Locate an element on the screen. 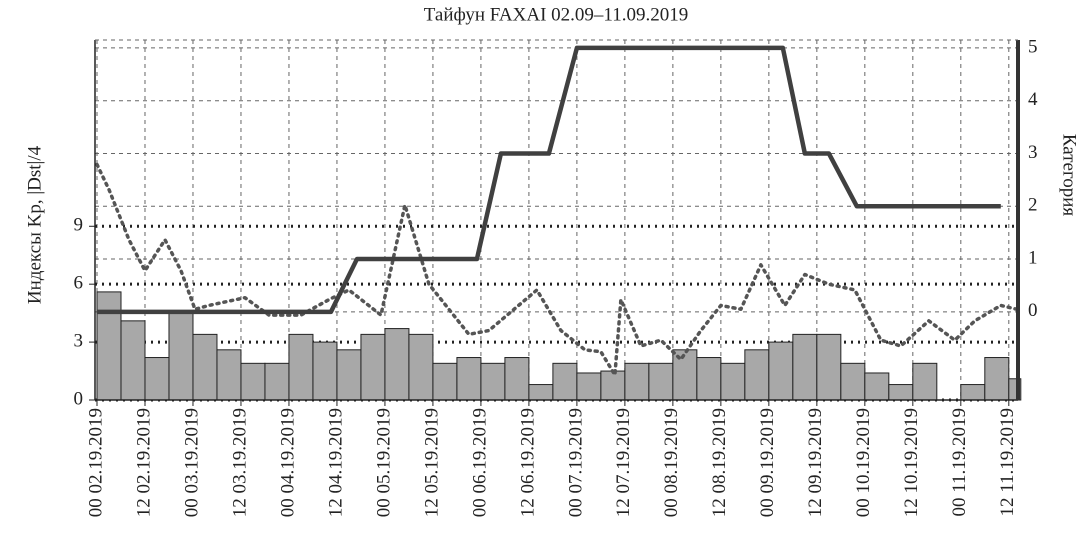 The height and width of the screenshot is (555, 1083). y-tick-label: 9 is located at coordinates (79, 225).